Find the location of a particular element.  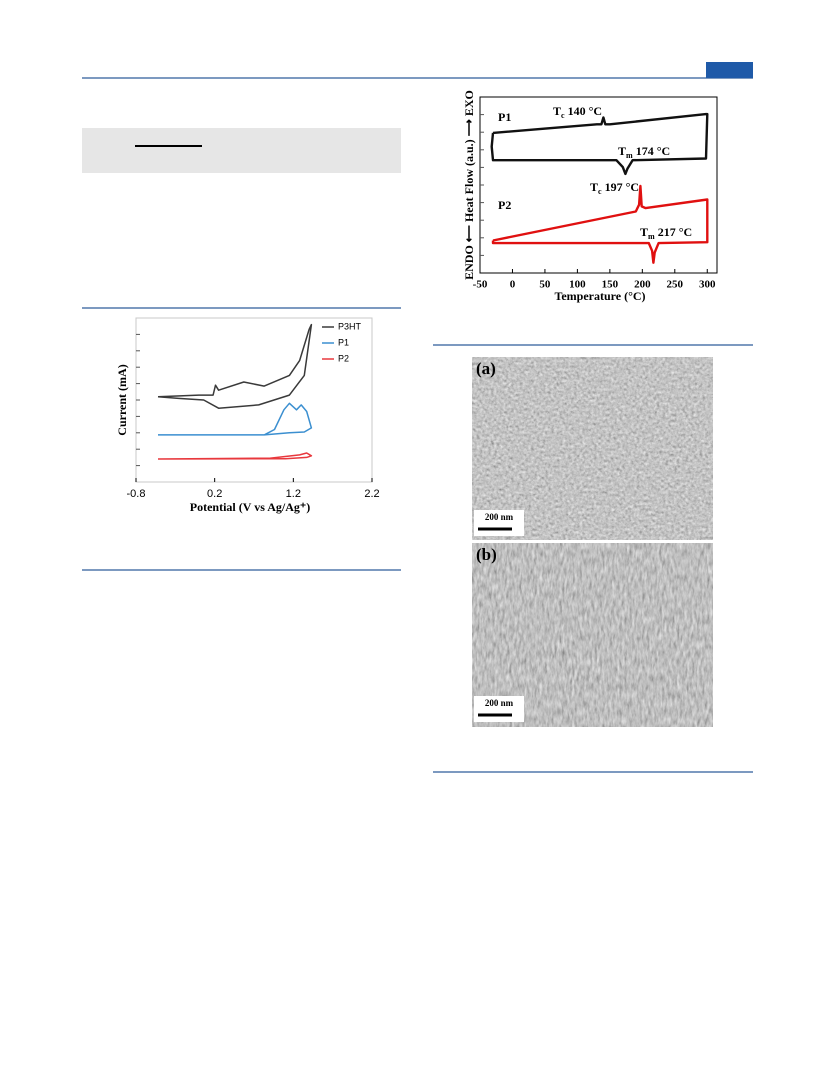

x-tick-label: 50 is located at coordinates (545, 285).